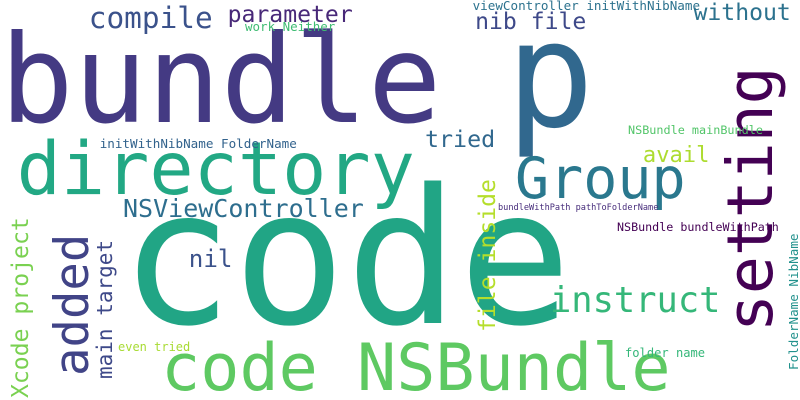 The height and width of the screenshot is (400, 800). What do you see at coordinates (635, 300) in the screenshot?
I see `word-instruct: instruct` at bounding box center [635, 300].